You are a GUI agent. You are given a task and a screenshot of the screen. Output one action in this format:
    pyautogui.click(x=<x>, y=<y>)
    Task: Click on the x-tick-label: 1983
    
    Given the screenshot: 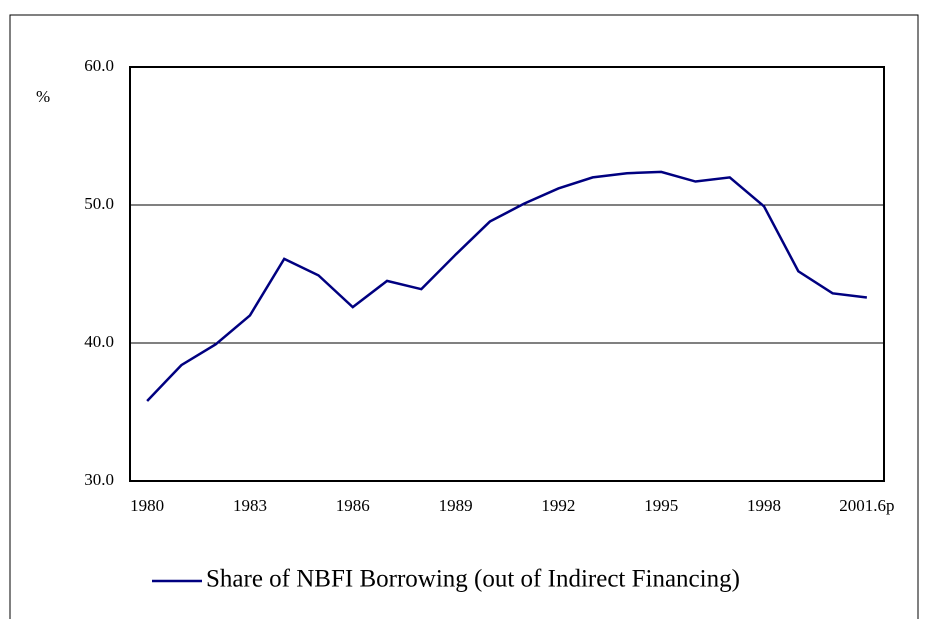 What is the action you would take?
    pyautogui.click(x=250, y=505)
    